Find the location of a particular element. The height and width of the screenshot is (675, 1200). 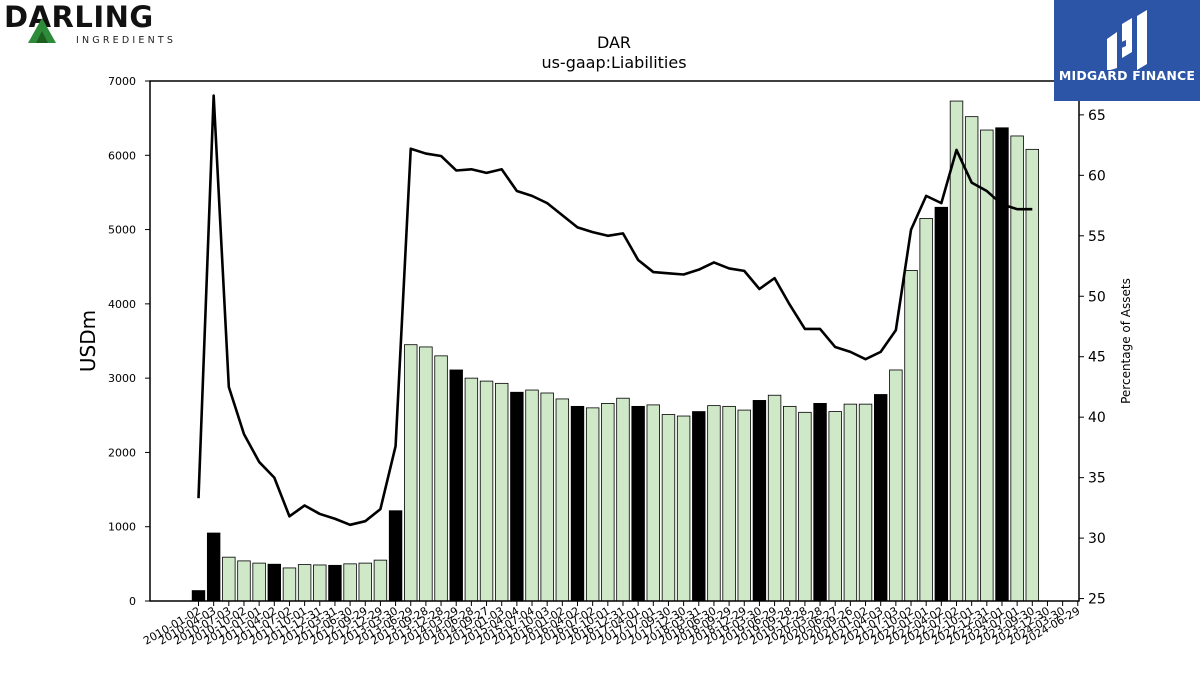

y-tick-label: 2000 is located at coordinates (122, 452).